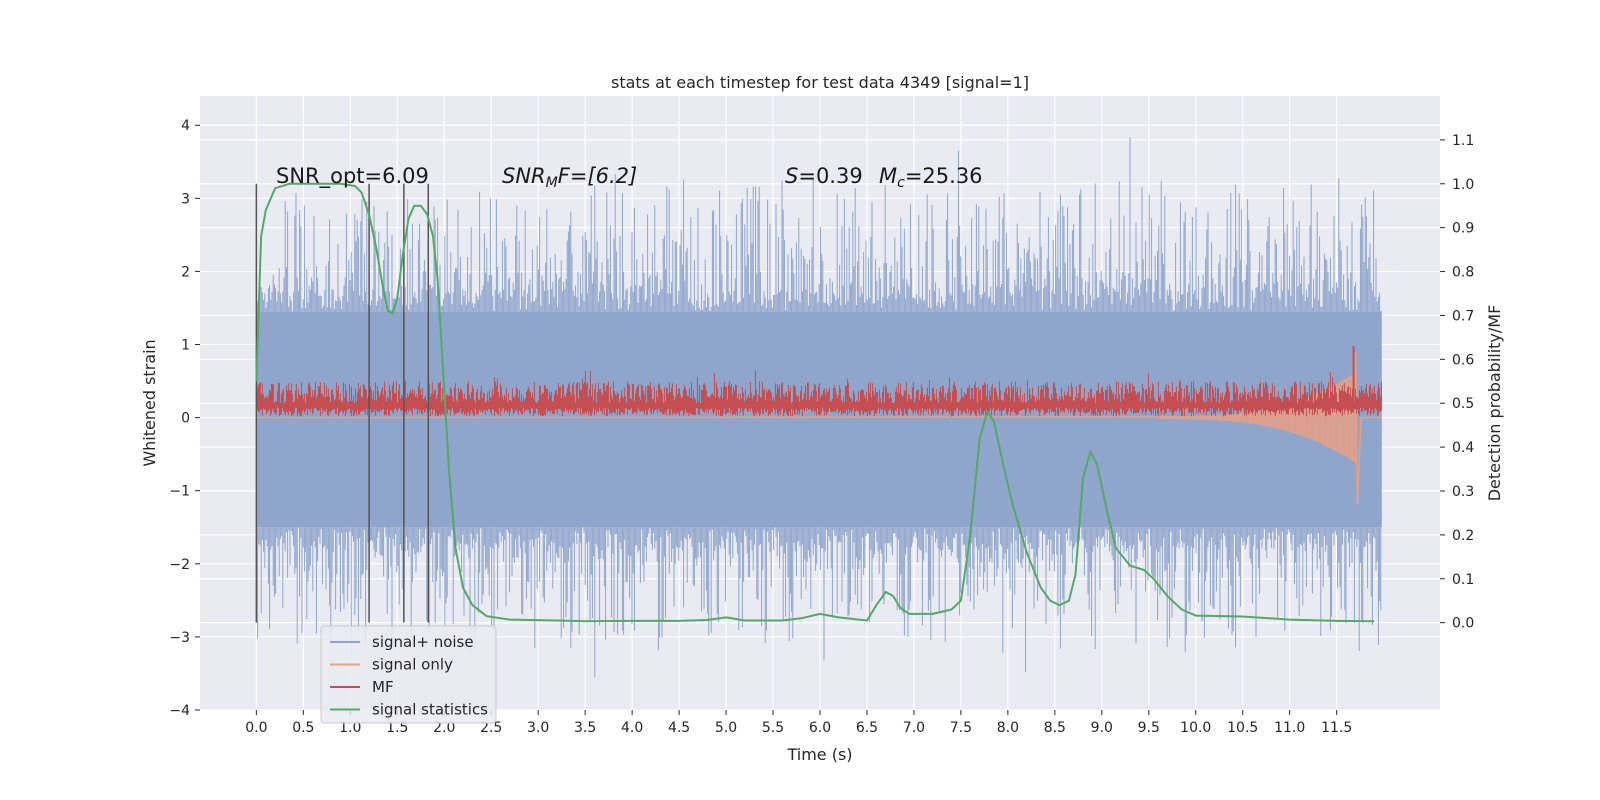  What do you see at coordinates (350, 728) in the screenshot?
I see `x-tick-label: 1.0` at bounding box center [350, 728].